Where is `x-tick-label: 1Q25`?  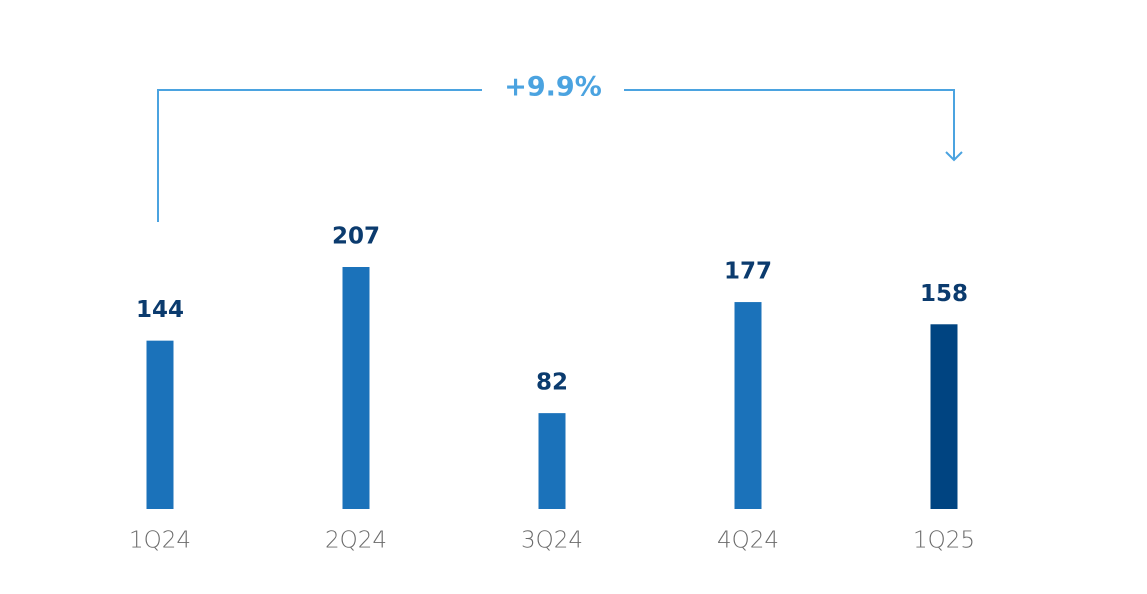
x-tick-label: 1Q25 is located at coordinates (944, 541).